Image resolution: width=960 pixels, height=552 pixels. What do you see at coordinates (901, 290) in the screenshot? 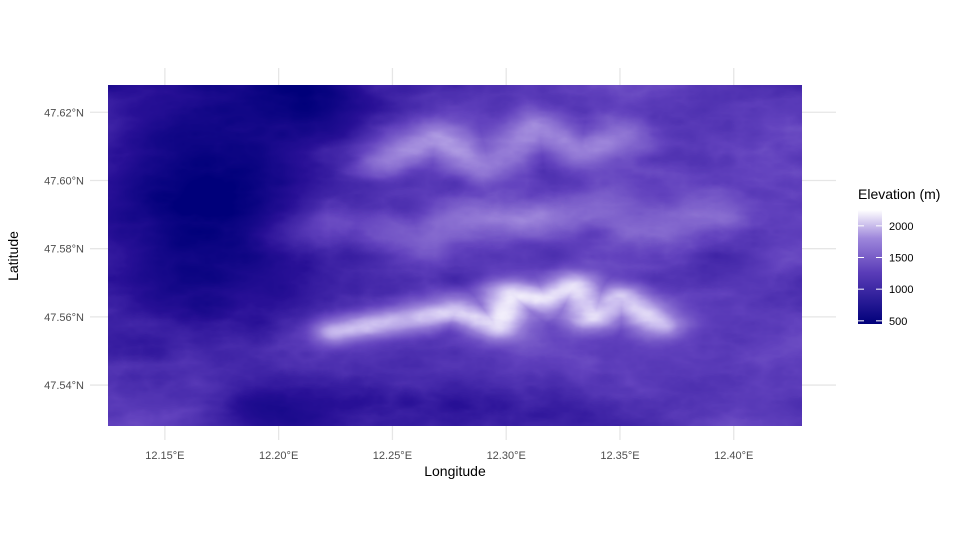
I see `legend-tick-label: 1000` at bounding box center [901, 290].